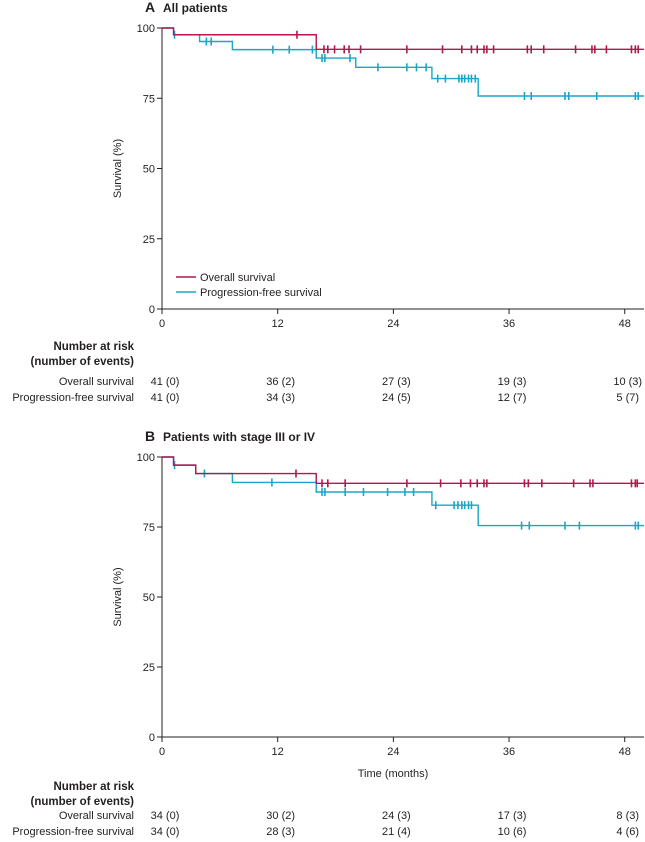 This screenshot has width=645, height=842. I want to click on risk-value: 19 (3), so click(512, 382).